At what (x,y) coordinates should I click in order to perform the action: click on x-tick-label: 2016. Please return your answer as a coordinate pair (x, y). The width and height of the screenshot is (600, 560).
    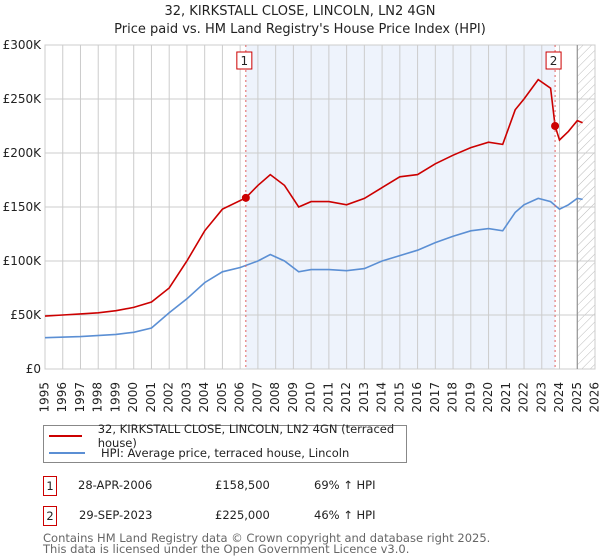
    Looking at the image, I should click on (417, 397).